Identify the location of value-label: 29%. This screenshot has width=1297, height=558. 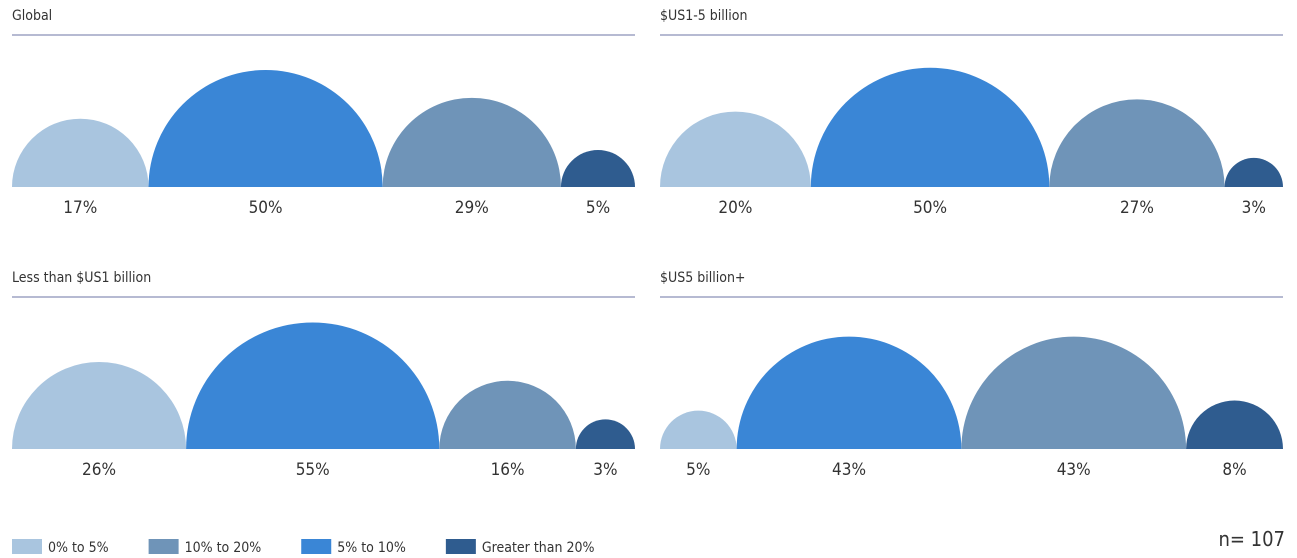
(472, 208).